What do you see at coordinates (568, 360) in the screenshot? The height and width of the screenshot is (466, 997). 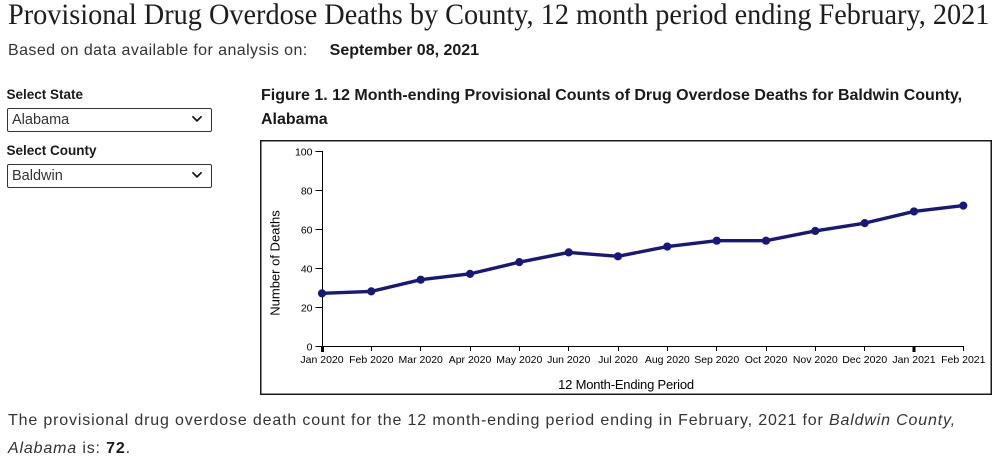 I see `svg-text: Jun 2020` at bounding box center [568, 360].